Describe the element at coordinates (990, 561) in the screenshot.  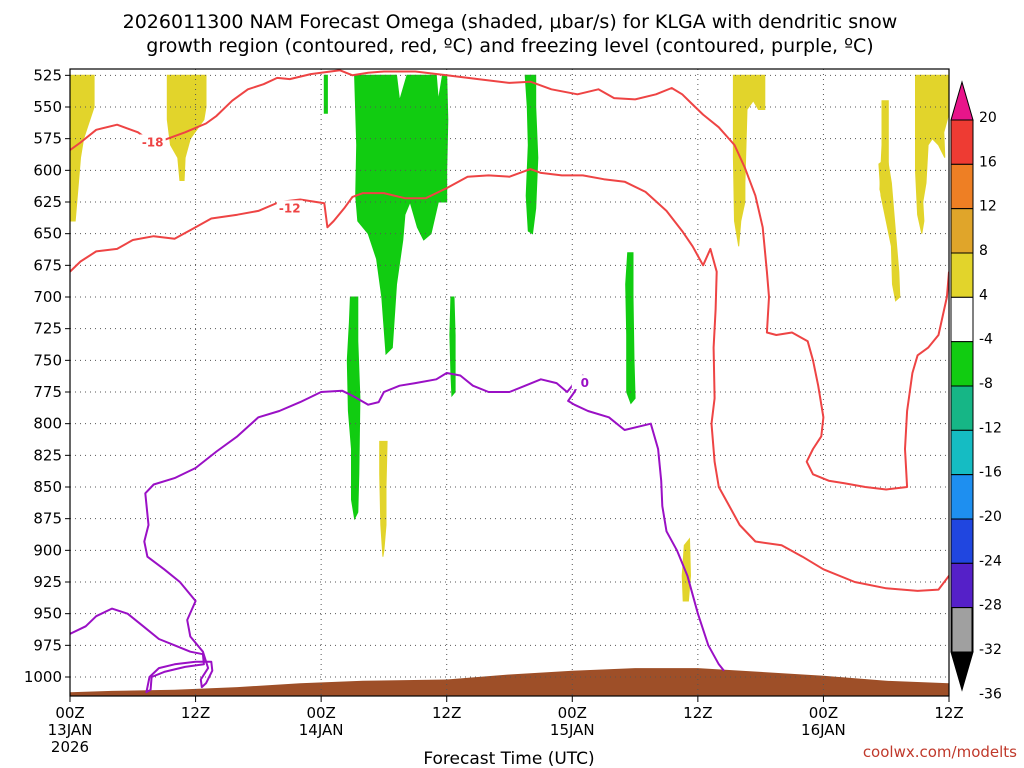
I see `colorbar-tick-label: -24` at that location.